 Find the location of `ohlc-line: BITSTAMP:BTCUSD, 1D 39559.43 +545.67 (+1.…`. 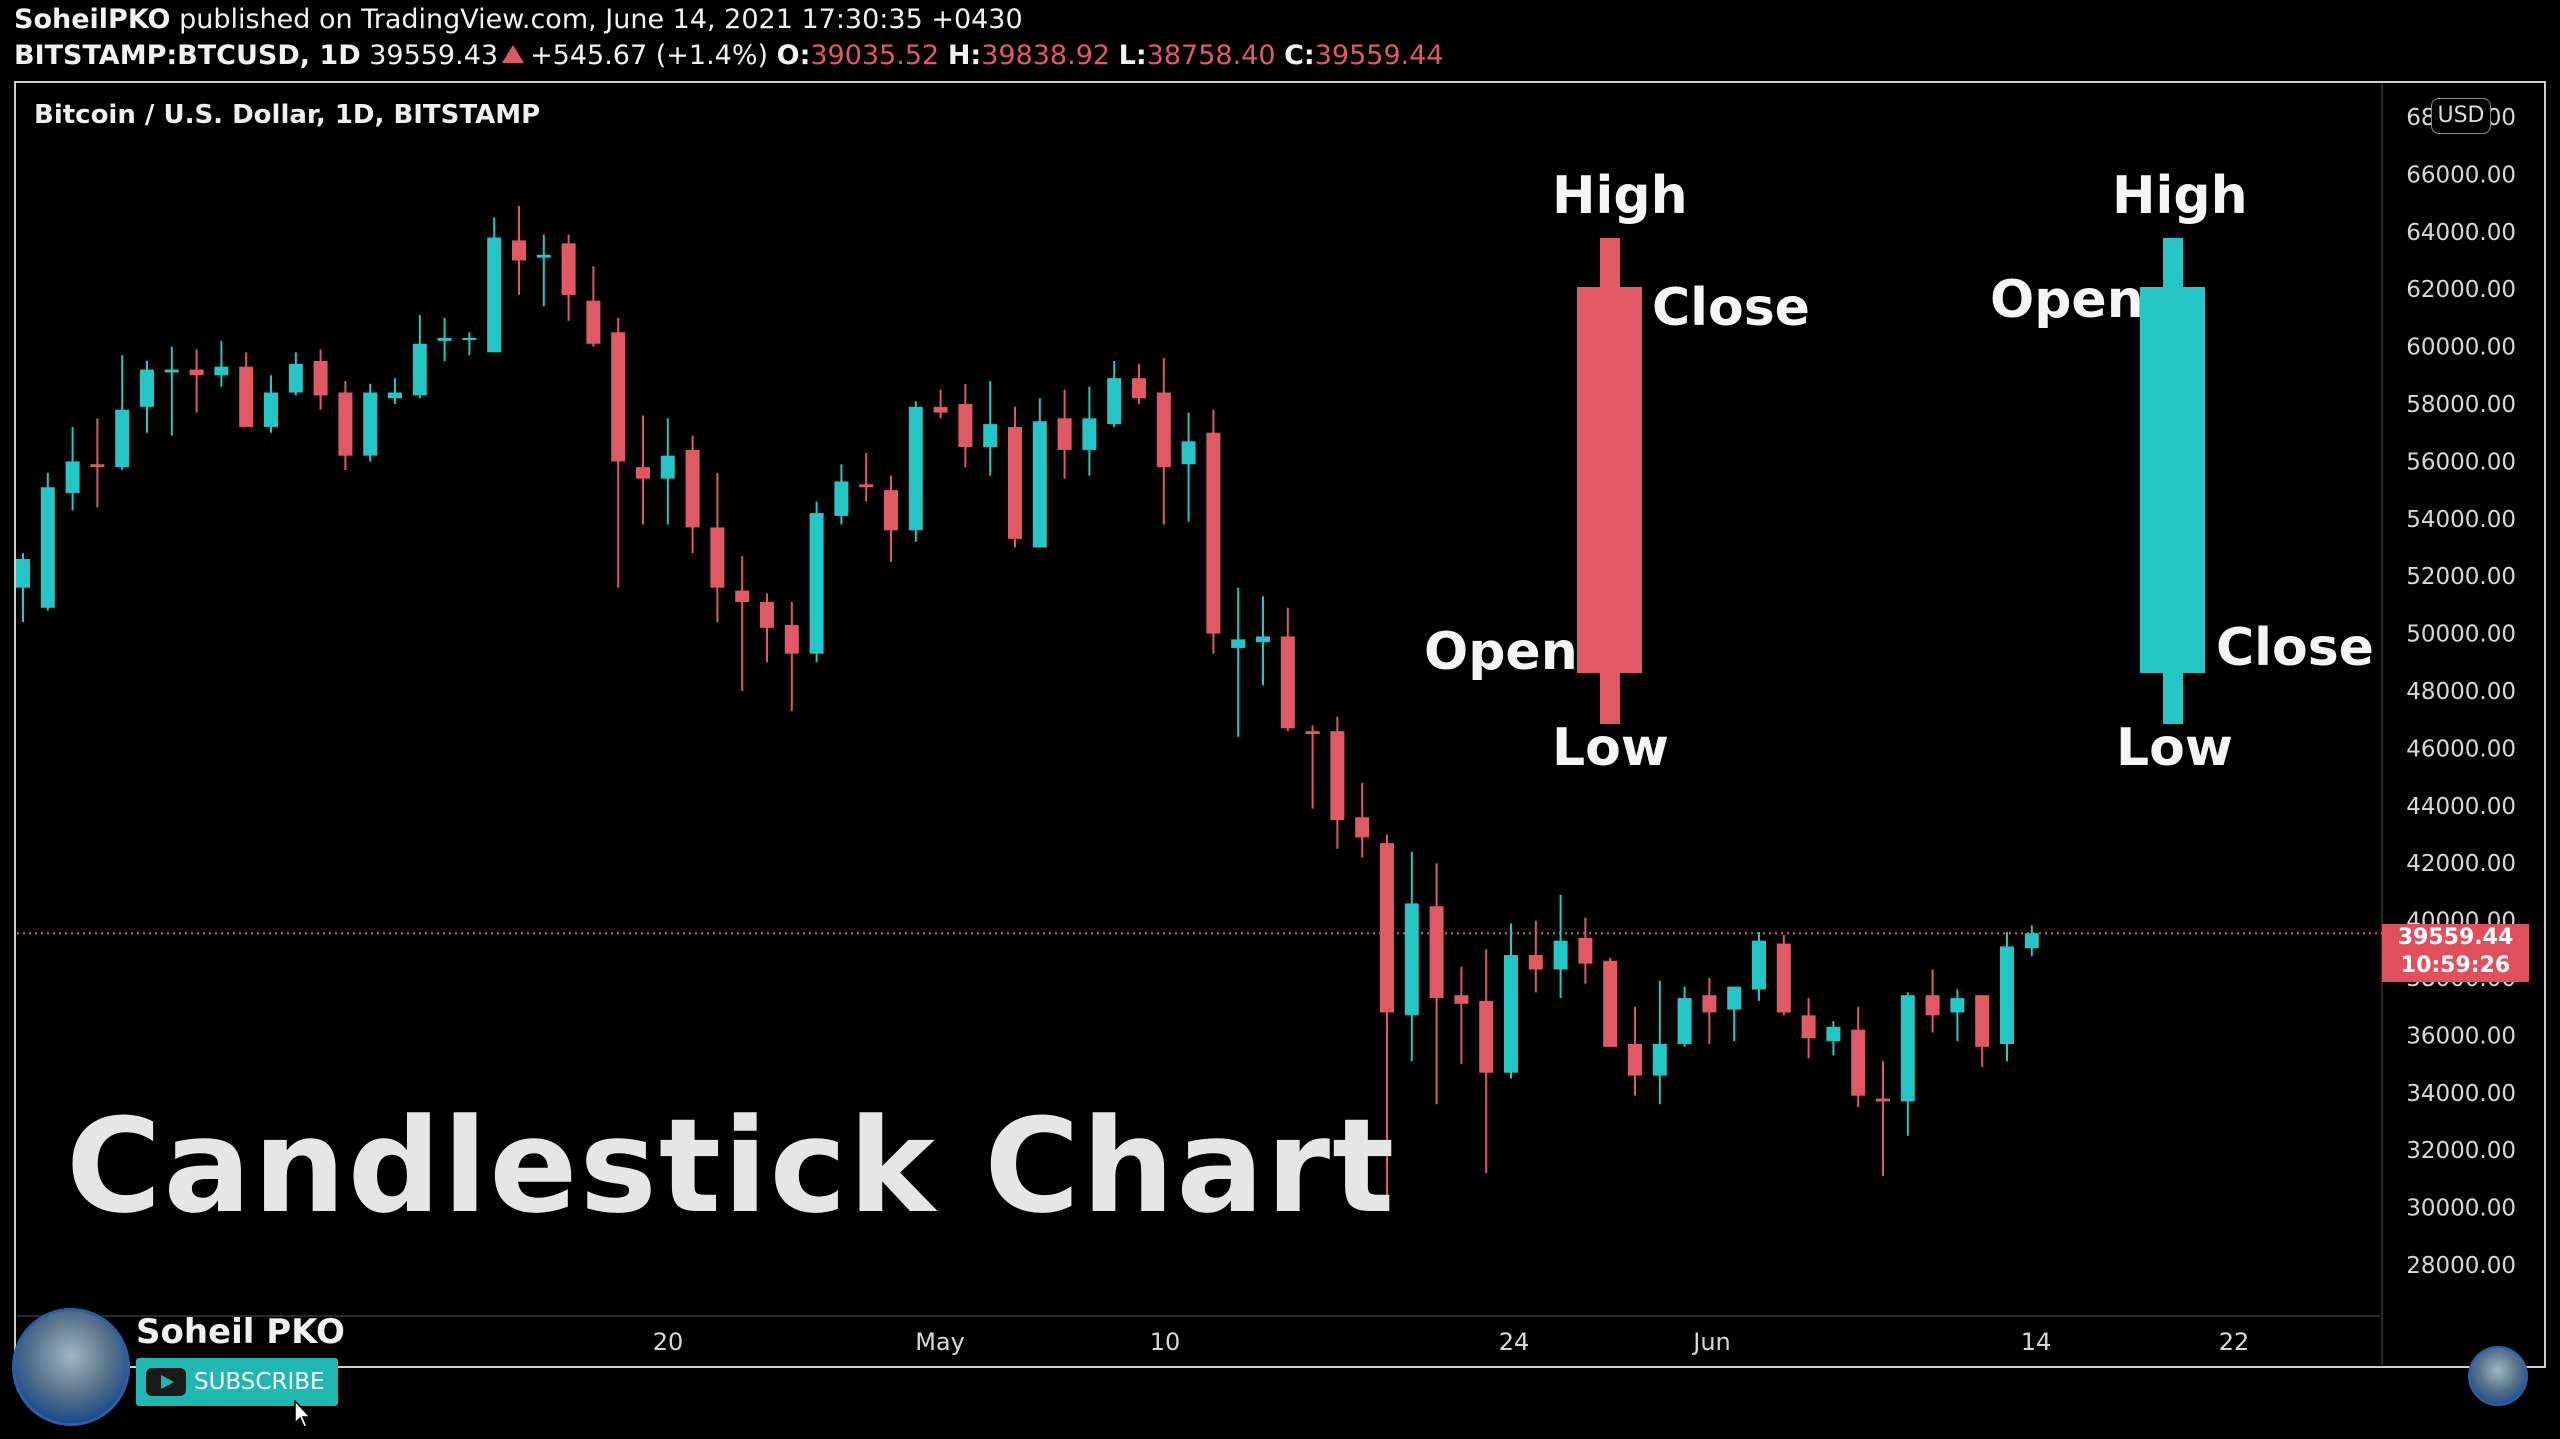

ohlc-line: BITSTAMP:BTCUSD, 1D 39559.43 +545.67 (+1.… is located at coordinates (729, 55).